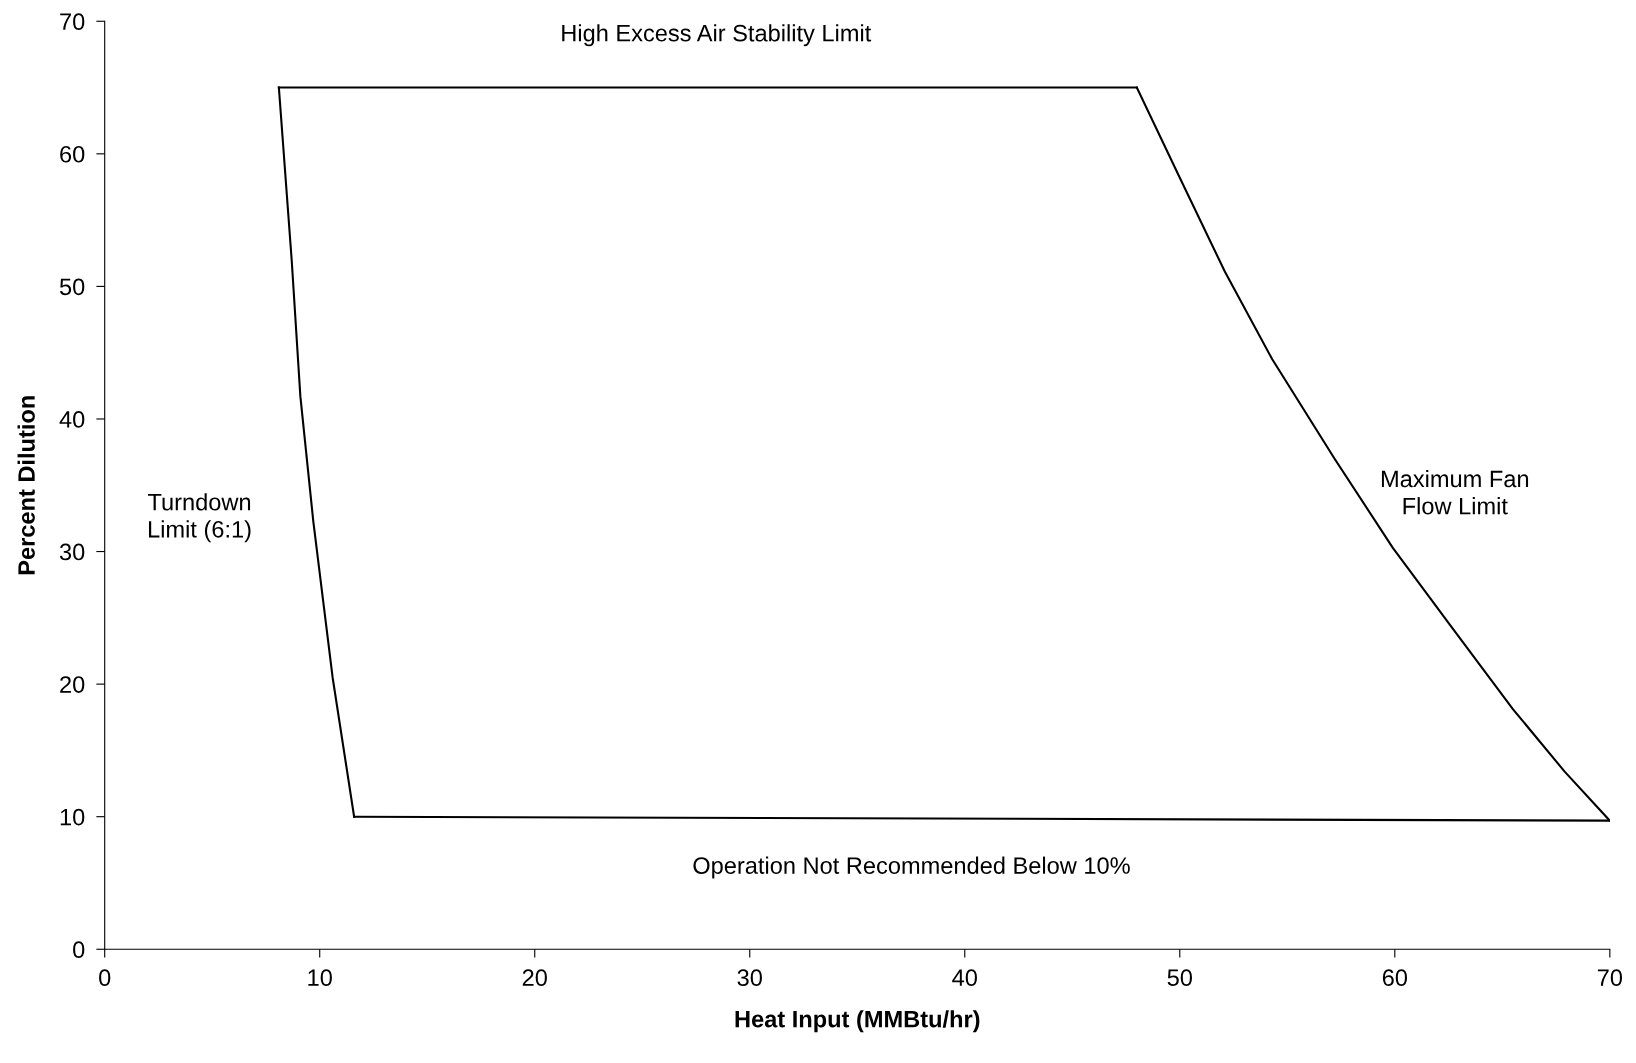 This screenshot has width=1636, height=1063. I want to click on x-tick-label: 0, so click(105, 978).